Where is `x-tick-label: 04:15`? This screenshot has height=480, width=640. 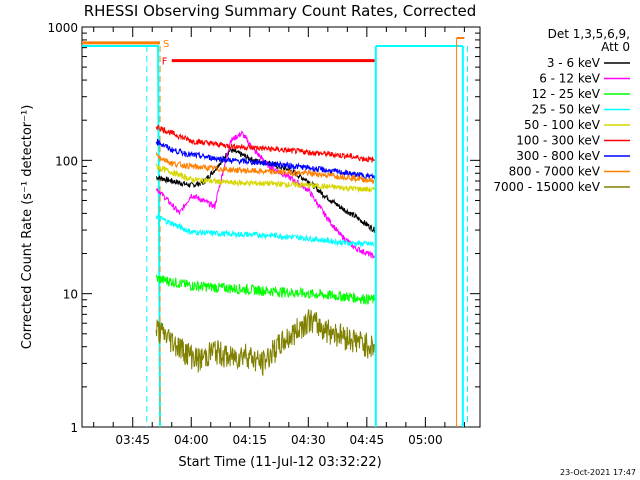
x-tick-label: 04:15 is located at coordinates (249, 440).